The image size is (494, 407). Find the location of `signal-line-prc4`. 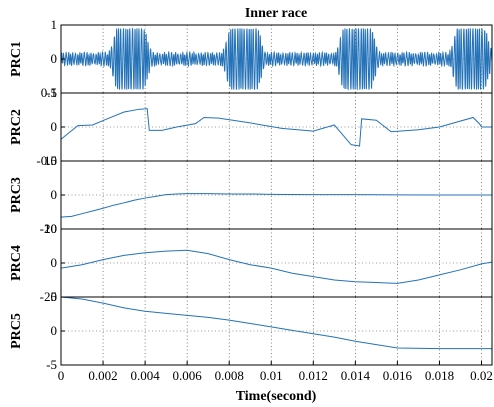

signal-line-prc4 is located at coordinates (276, 266).